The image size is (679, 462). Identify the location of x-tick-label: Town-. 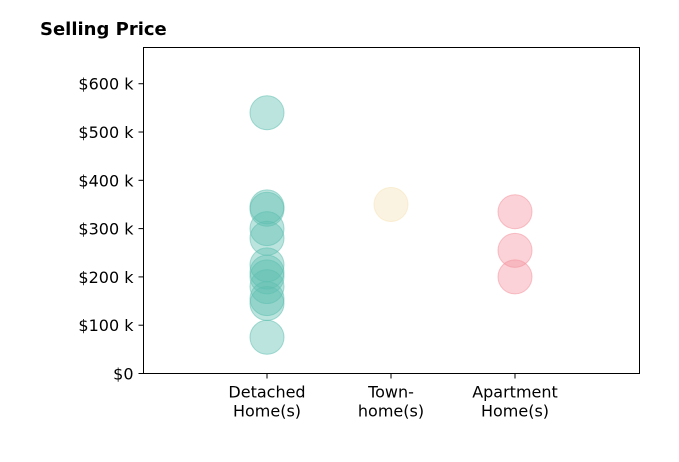
(390, 392).